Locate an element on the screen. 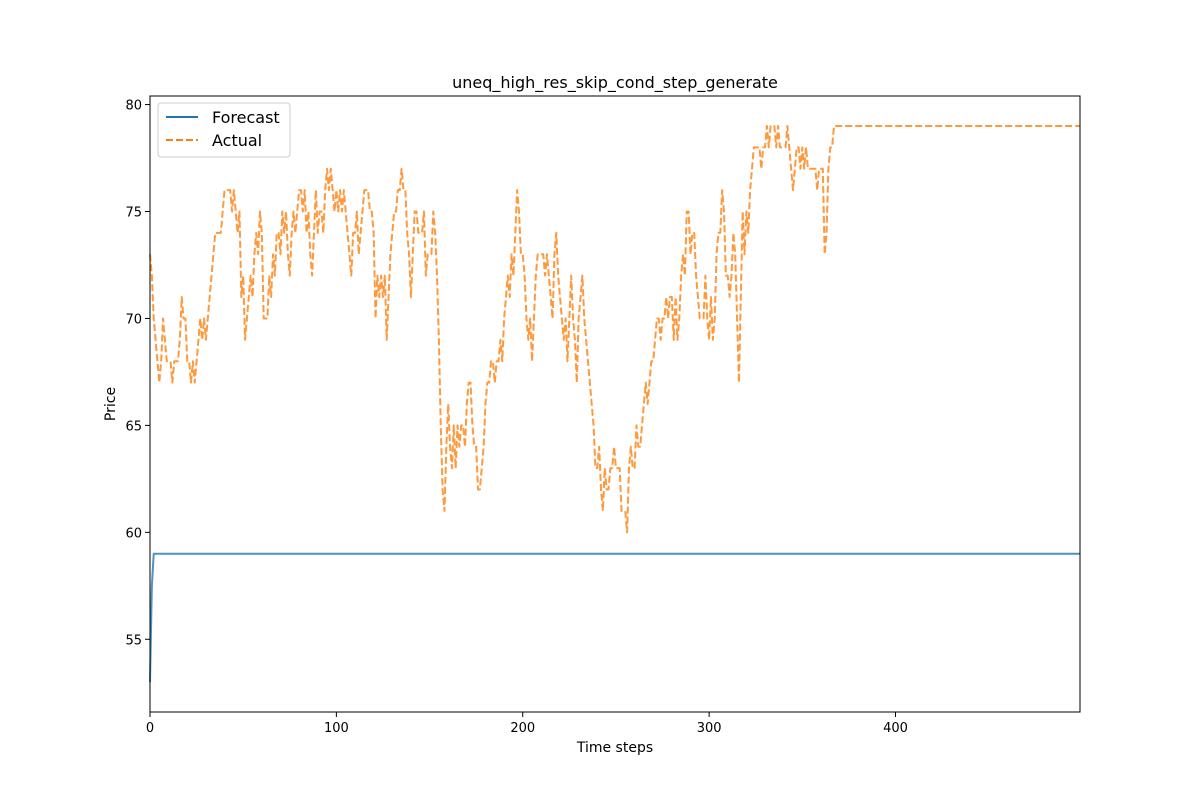  x-tick-label: 0 is located at coordinates (150, 728).